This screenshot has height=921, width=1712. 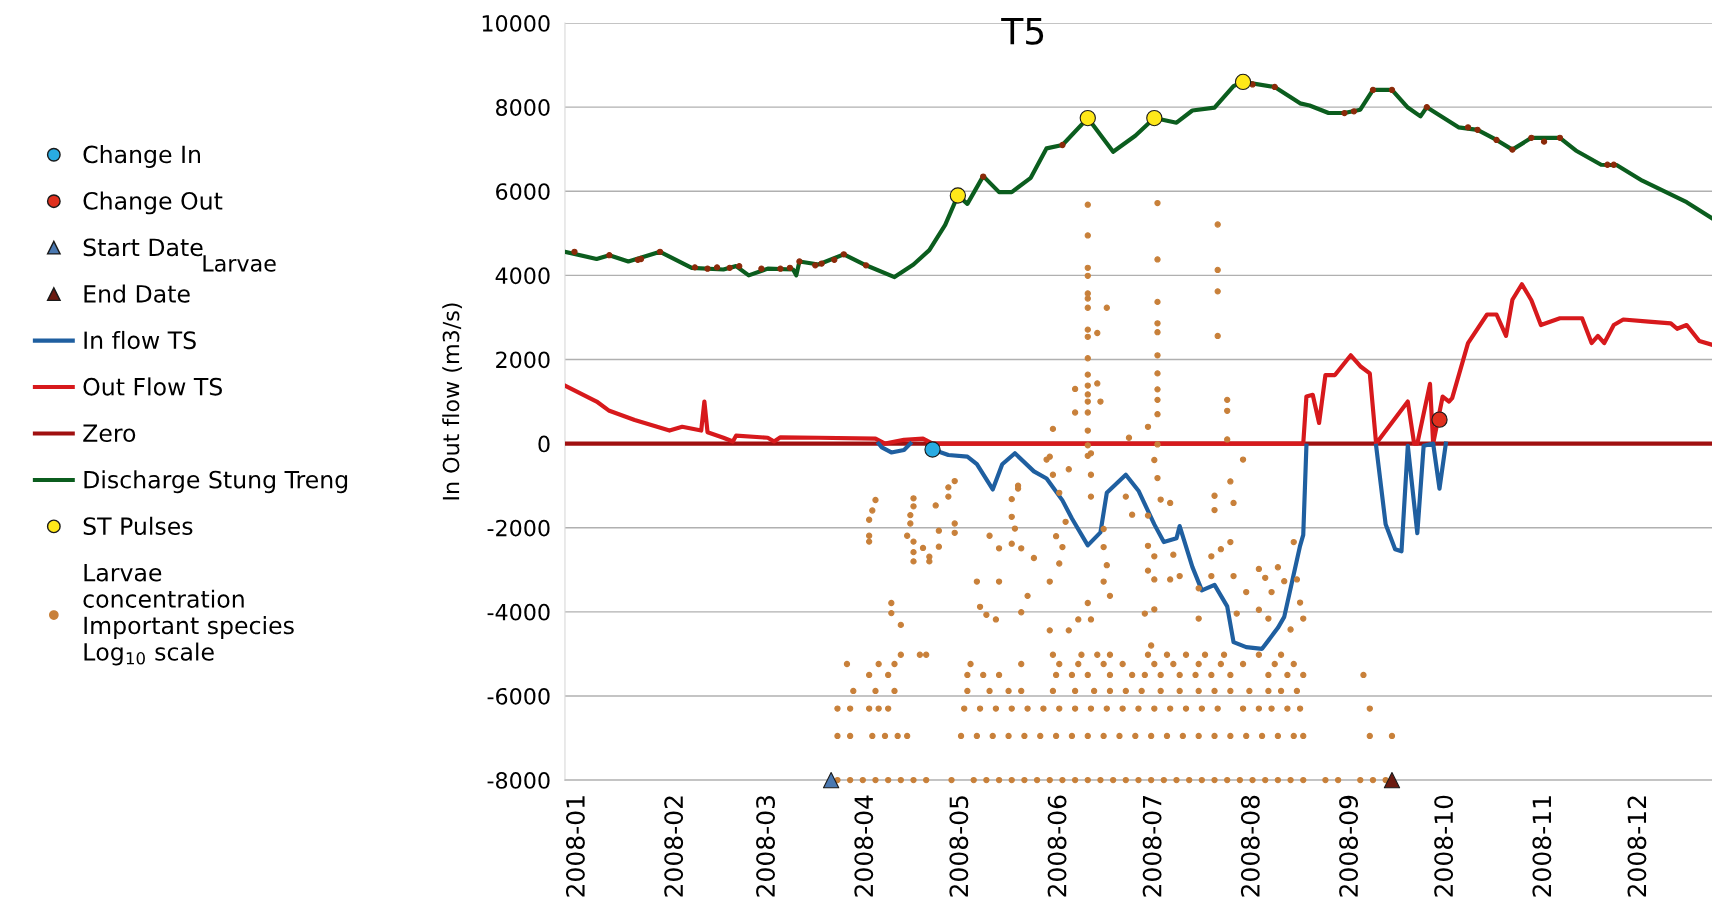 I want to click on x-tick-label: 2008-01, so click(x=575, y=846).